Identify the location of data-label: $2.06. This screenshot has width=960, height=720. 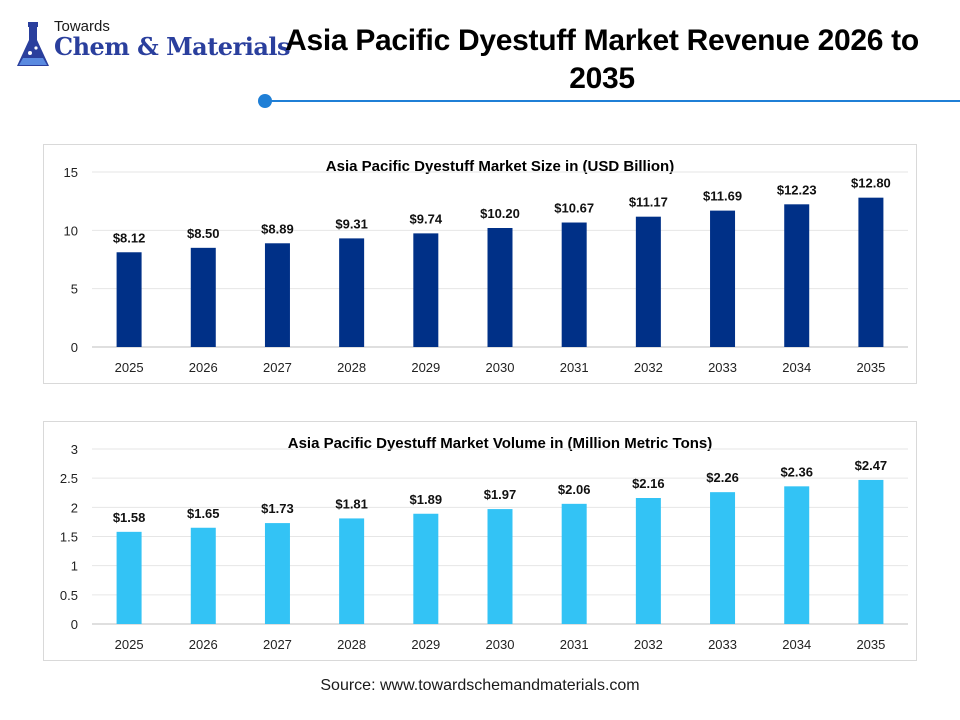
(574, 489).